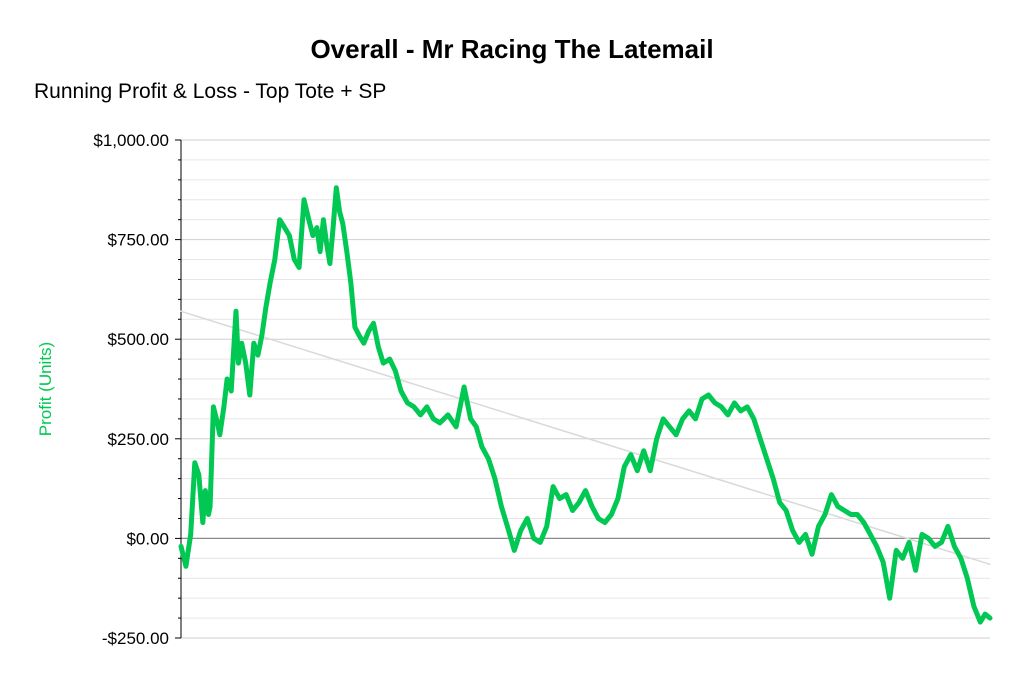 The width and height of the screenshot is (1024, 684). I want to click on y-tick-label: $1,000.00, so click(131, 140).